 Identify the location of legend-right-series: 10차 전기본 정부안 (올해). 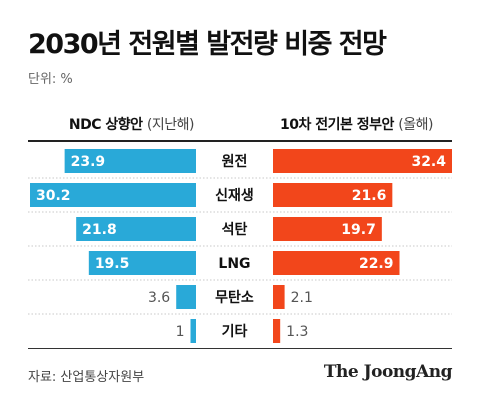
(356, 124).